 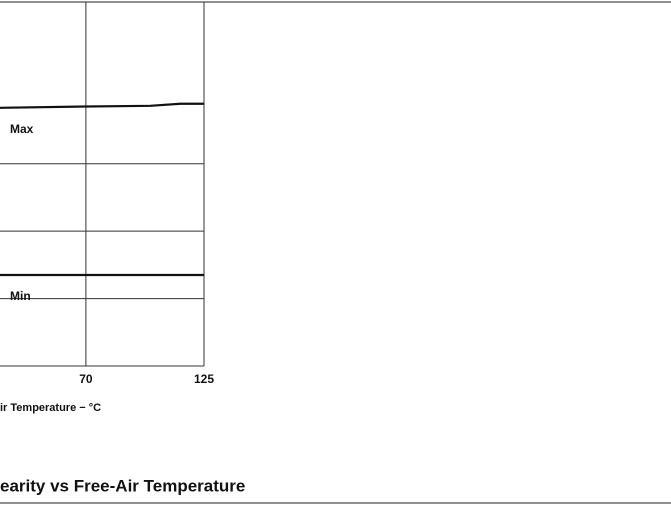 What do you see at coordinates (122, 485) in the screenshot?
I see `chart-title: earity vs Free-Air Temperature` at bounding box center [122, 485].